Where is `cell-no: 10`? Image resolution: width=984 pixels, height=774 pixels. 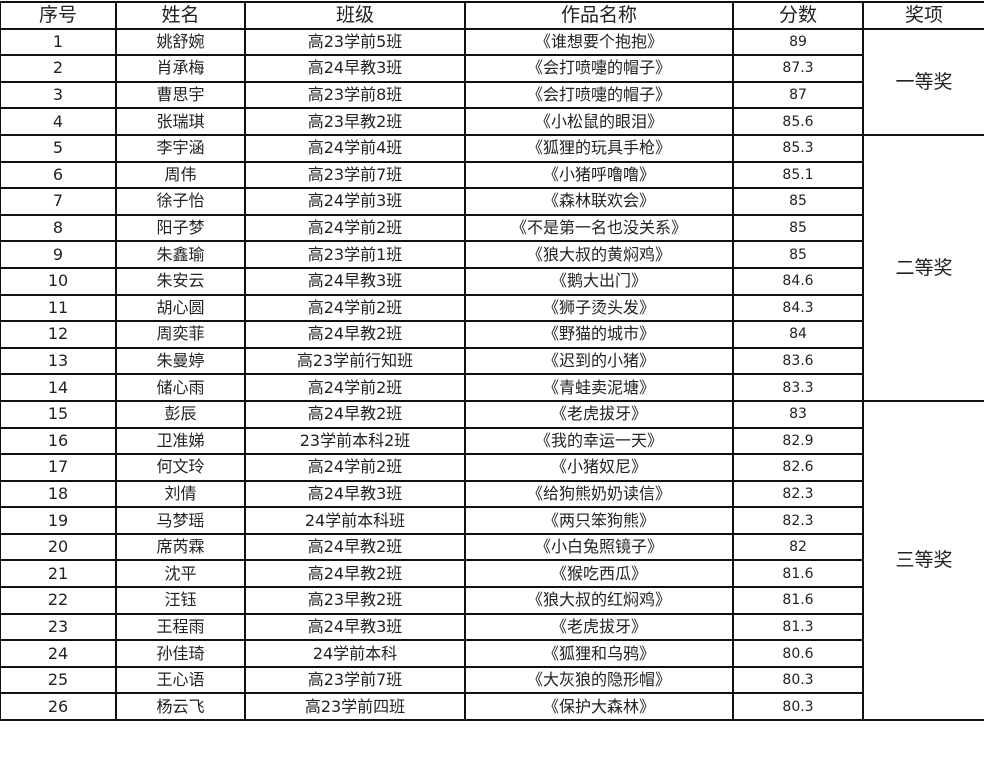
cell-no: 10 is located at coordinates (58, 281).